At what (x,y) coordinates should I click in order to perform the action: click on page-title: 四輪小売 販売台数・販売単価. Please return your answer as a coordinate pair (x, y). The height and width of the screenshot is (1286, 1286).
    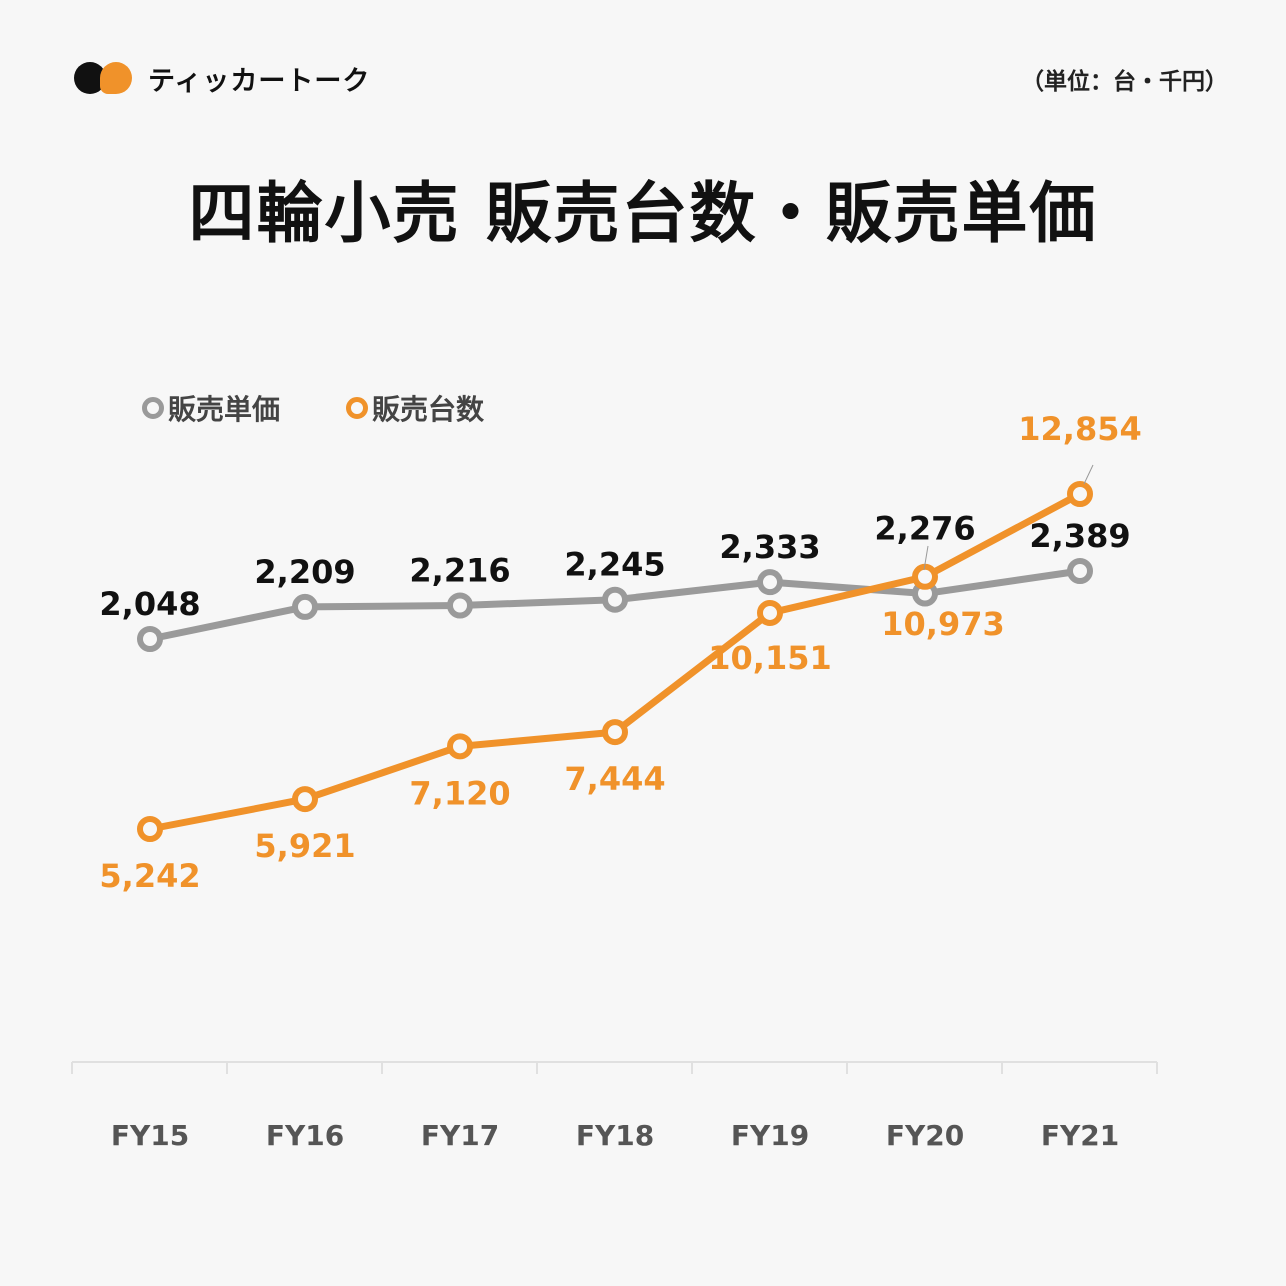
    Looking at the image, I should click on (643, 213).